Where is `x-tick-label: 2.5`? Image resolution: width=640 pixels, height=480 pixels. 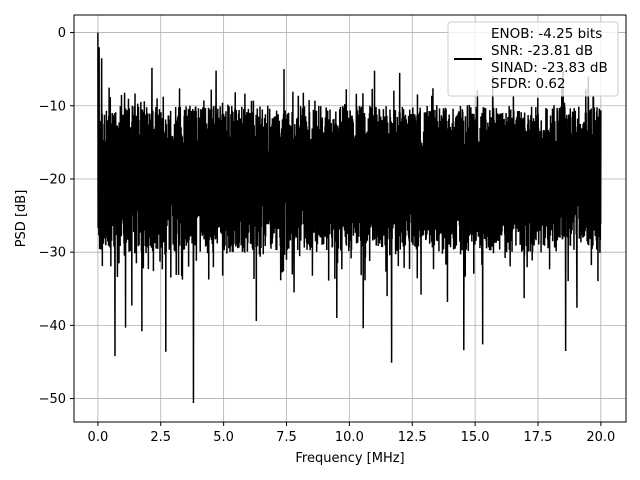 x-tick-label: 2.5 is located at coordinates (160, 437).